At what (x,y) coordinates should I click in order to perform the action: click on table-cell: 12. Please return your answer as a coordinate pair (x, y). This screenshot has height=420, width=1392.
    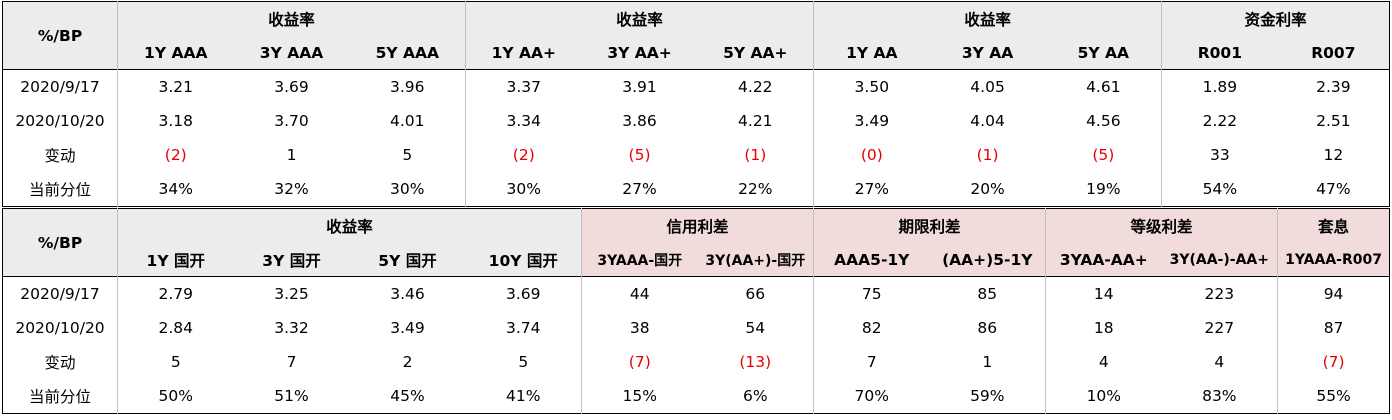
    Looking at the image, I should click on (1334, 155).